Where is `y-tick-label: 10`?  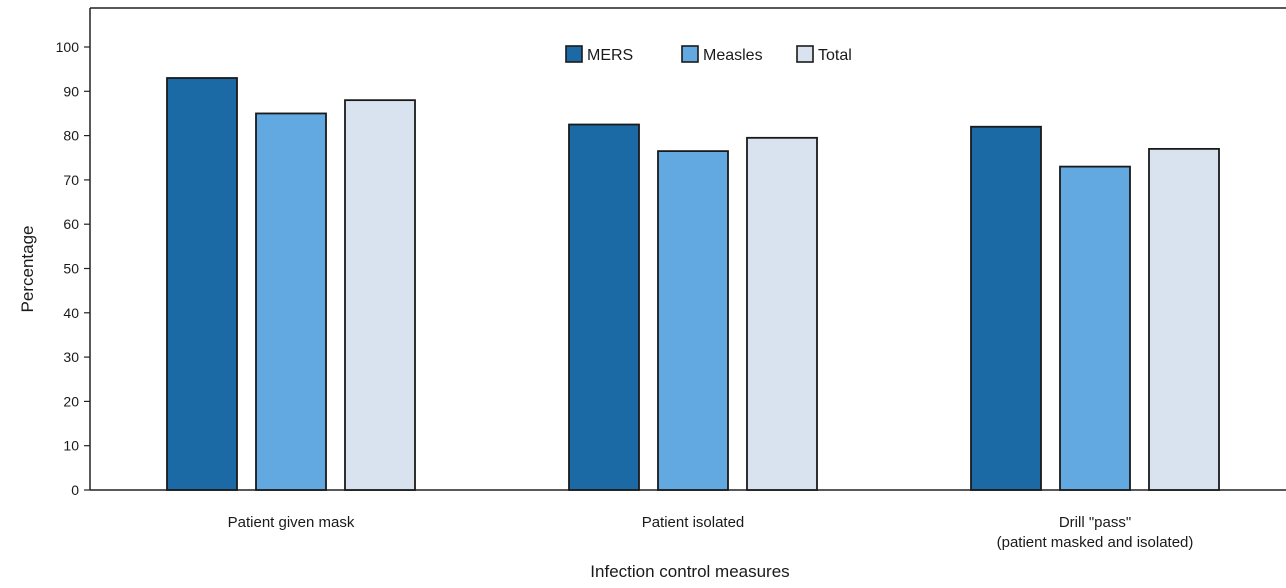 y-tick-label: 10 is located at coordinates (71, 446).